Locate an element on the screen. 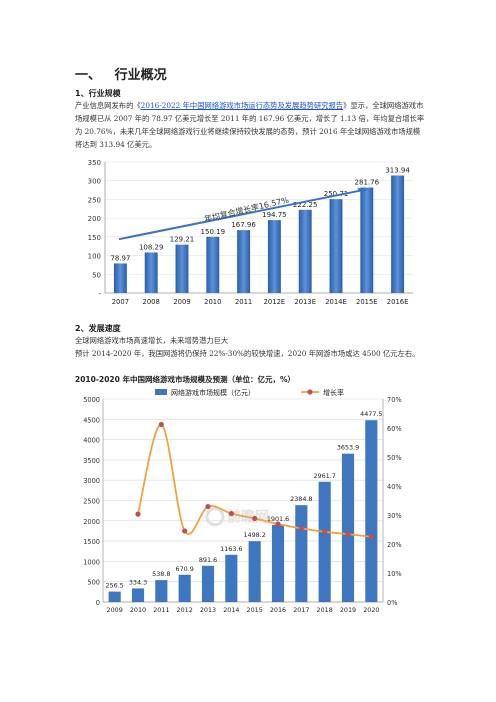 Image resolution: width=496 pixels, height=702 pixels. chart1-data-label: 281.76 is located at coordinates (367, 183).